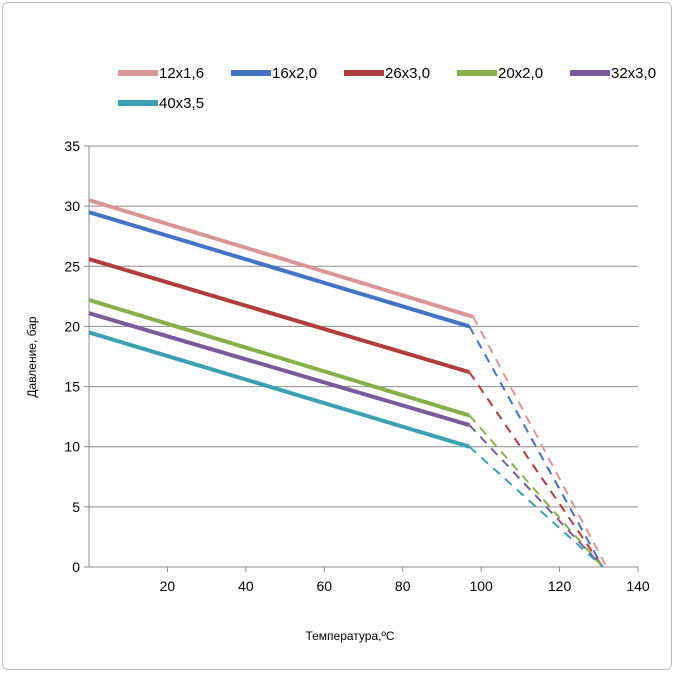 This screenshot has height=675, width=677. What do you see at coordinates (181, 73) in the screenshot?
I see `legend-label: 12х1,6` at bounding box center [181, 73].